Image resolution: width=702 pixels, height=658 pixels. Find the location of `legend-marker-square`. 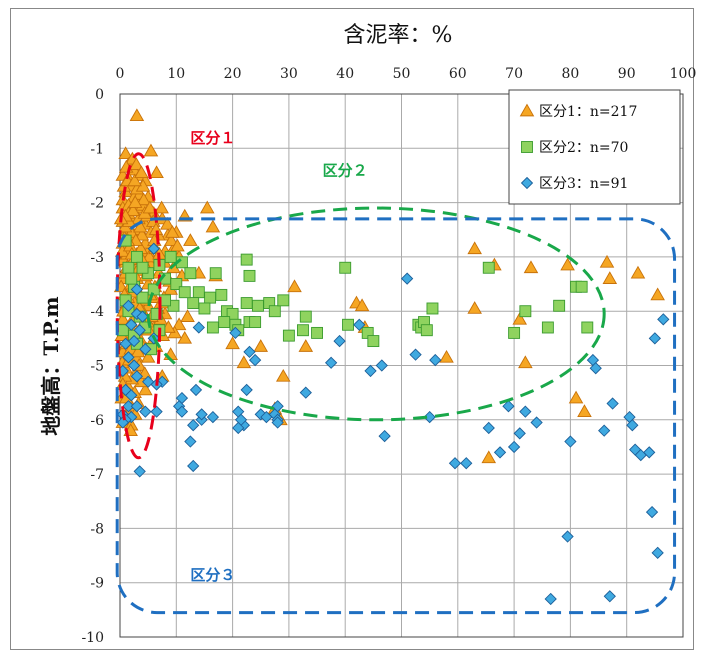

legend-marker-square is located at coordinates (527, 147).